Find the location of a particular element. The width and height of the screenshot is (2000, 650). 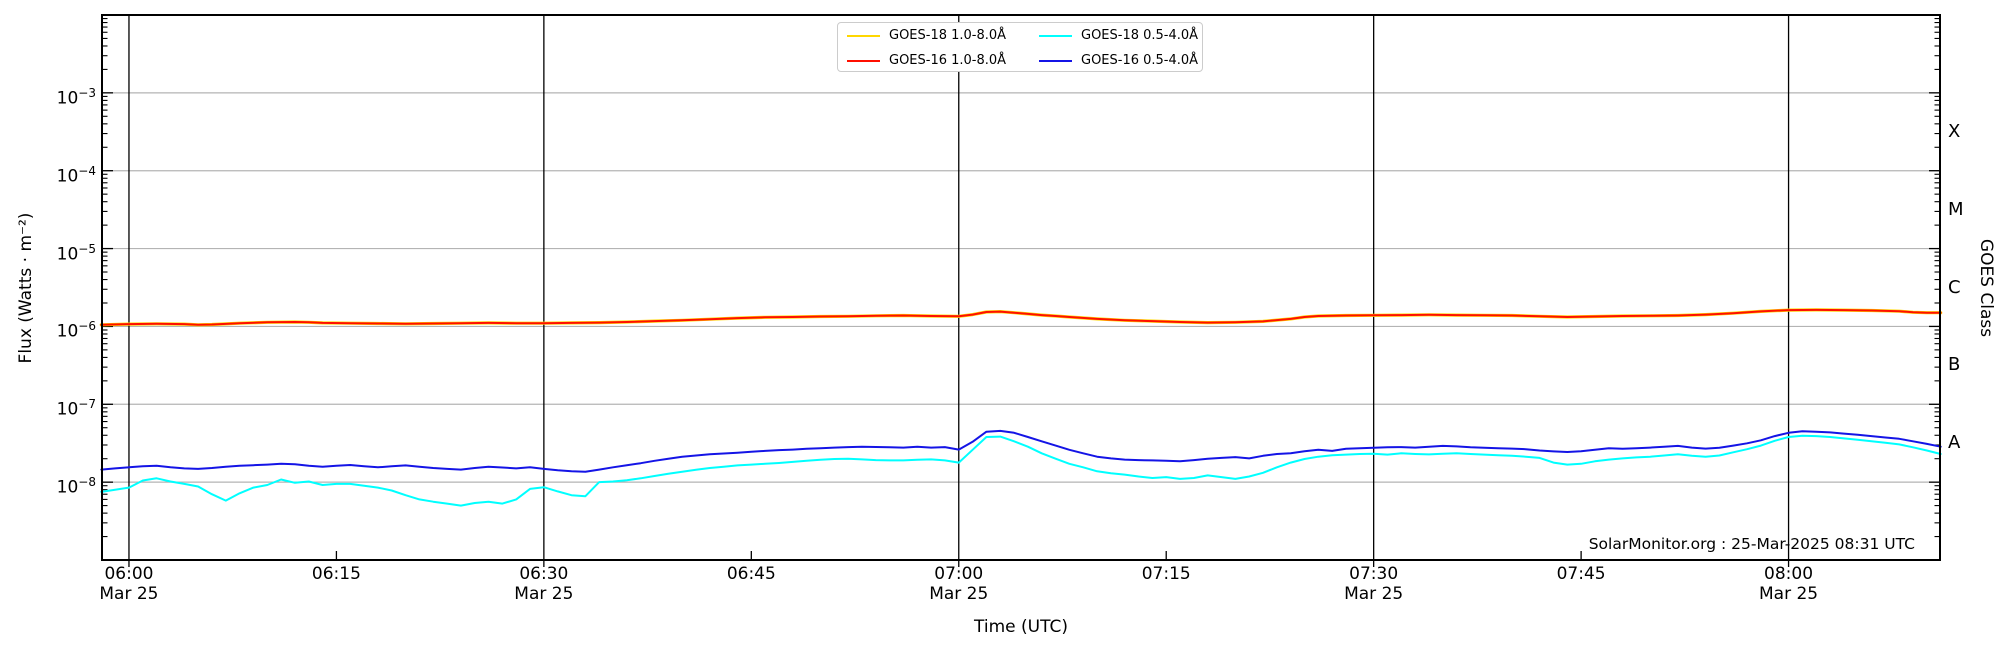

x-tick-label: 07:15 is located at coordinates (1166, 574).